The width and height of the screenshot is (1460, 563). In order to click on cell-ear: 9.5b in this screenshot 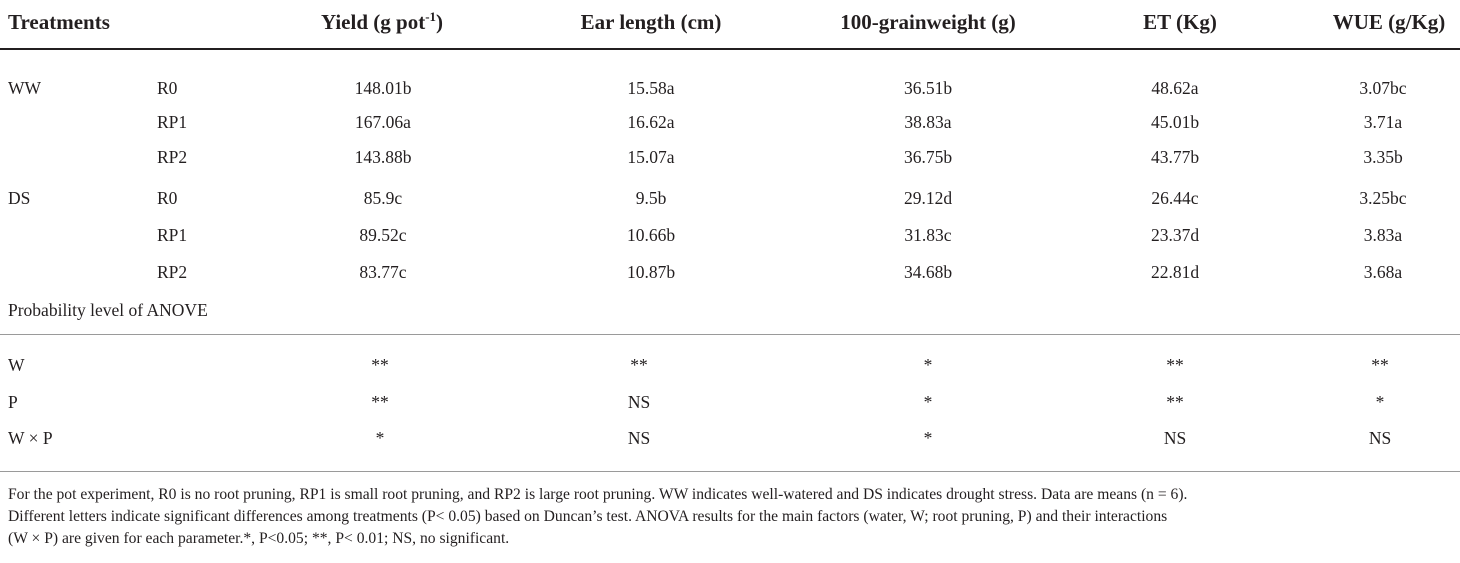, I will do `click(651, 198)`.